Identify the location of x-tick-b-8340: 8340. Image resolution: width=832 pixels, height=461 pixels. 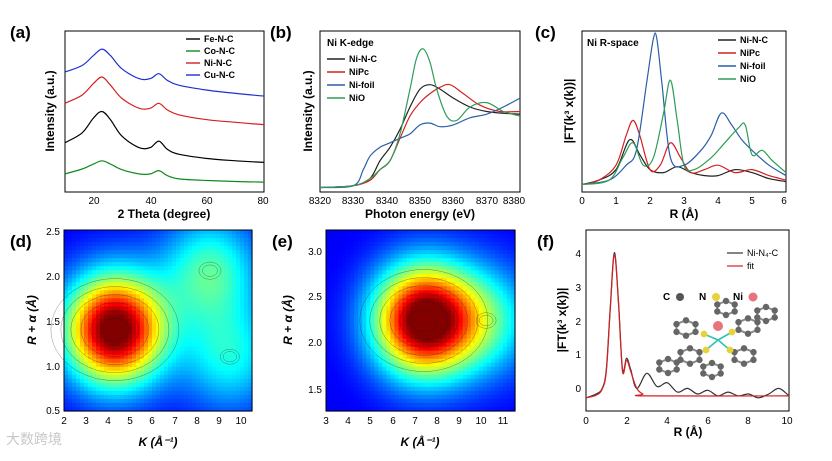
(387, 201).